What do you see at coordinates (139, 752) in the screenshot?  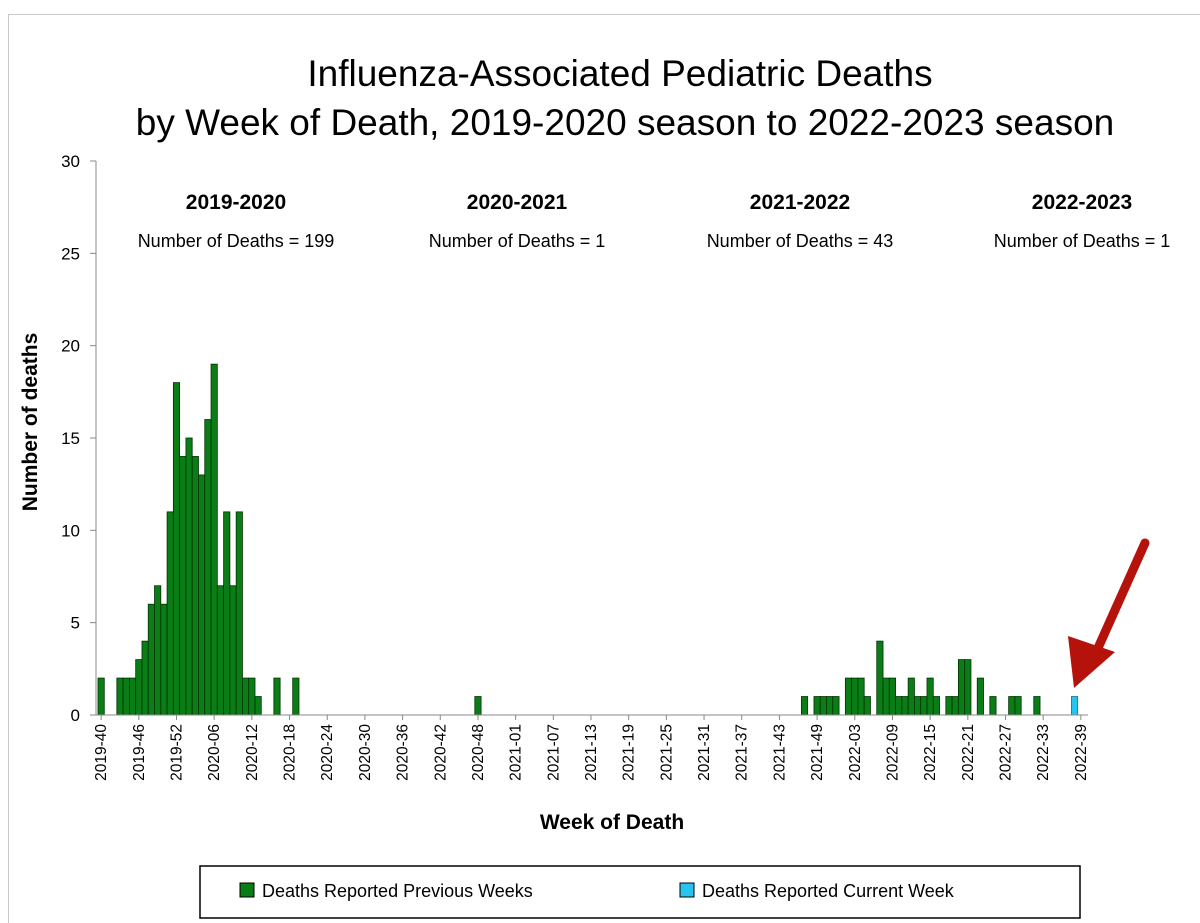 I see `x-tick-label-2019-46: 2019-46` at bounding box center [139, 752].